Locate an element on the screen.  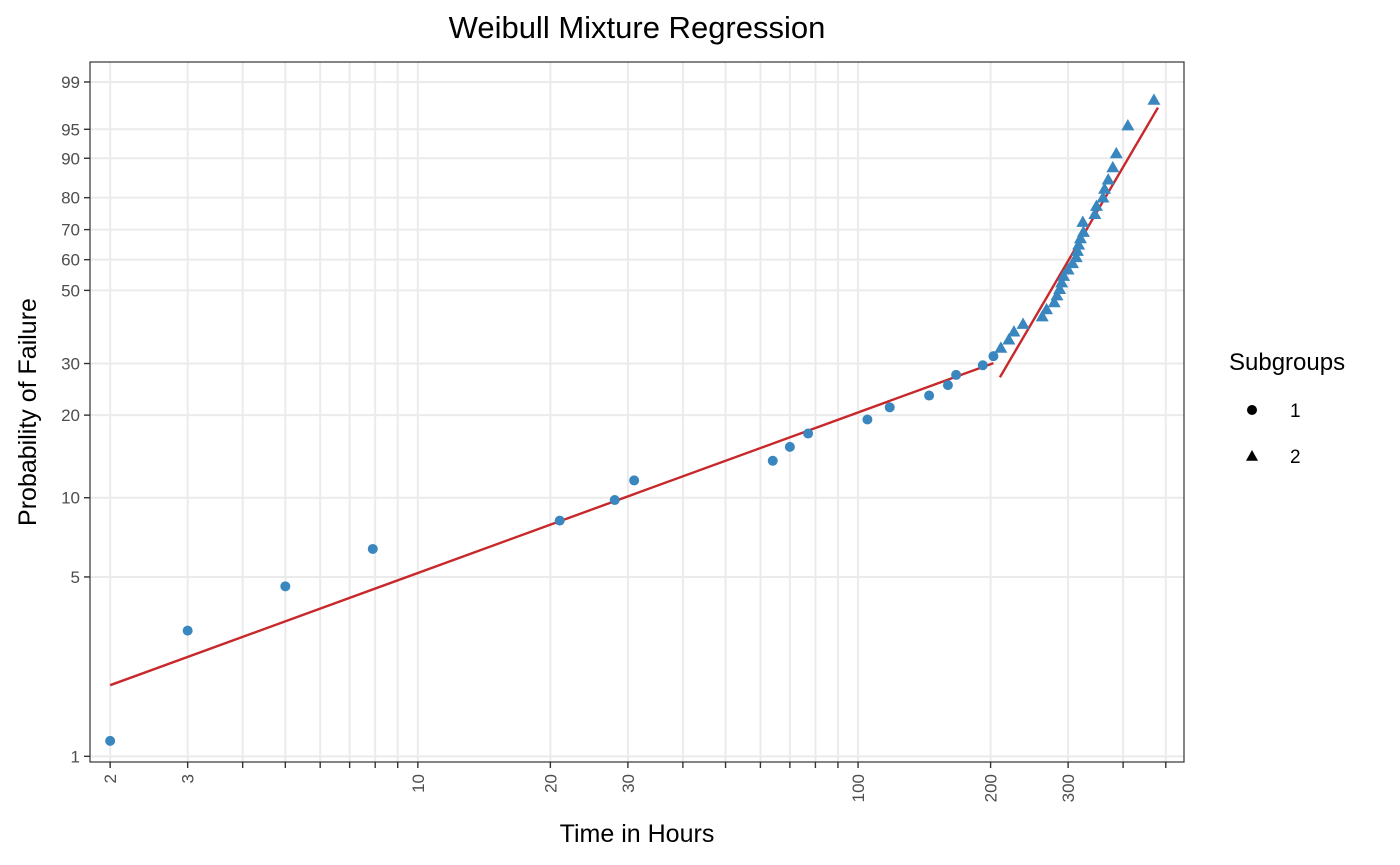
legend: Subgroups 12 is located at coordinates (1287, 408).